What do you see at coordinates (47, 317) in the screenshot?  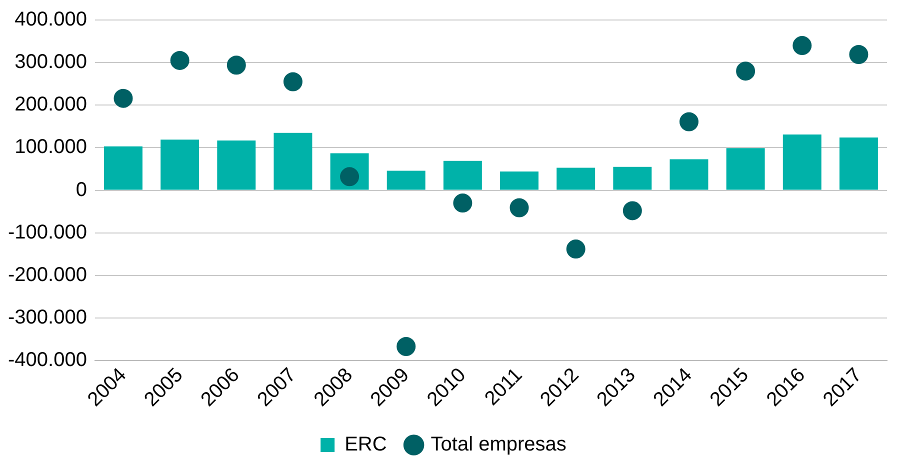 I see `y-tick-label: -300.000` at bounding box center [47, 317].